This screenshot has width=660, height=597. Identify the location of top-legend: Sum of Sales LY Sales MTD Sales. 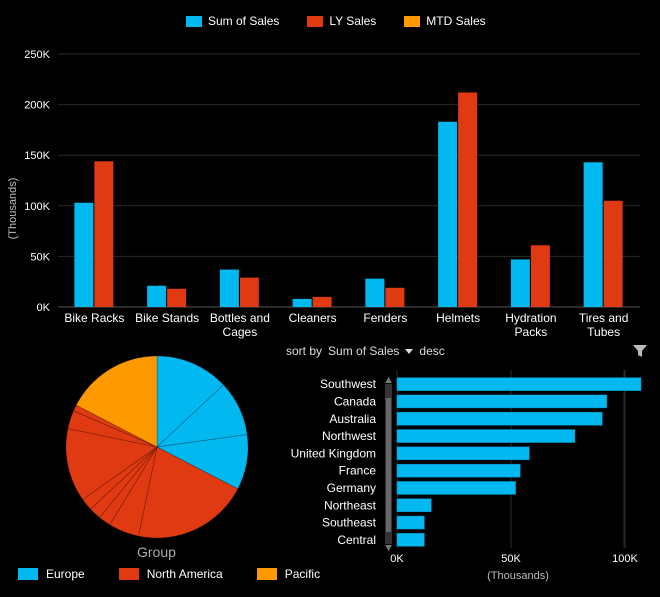
(350, 21).